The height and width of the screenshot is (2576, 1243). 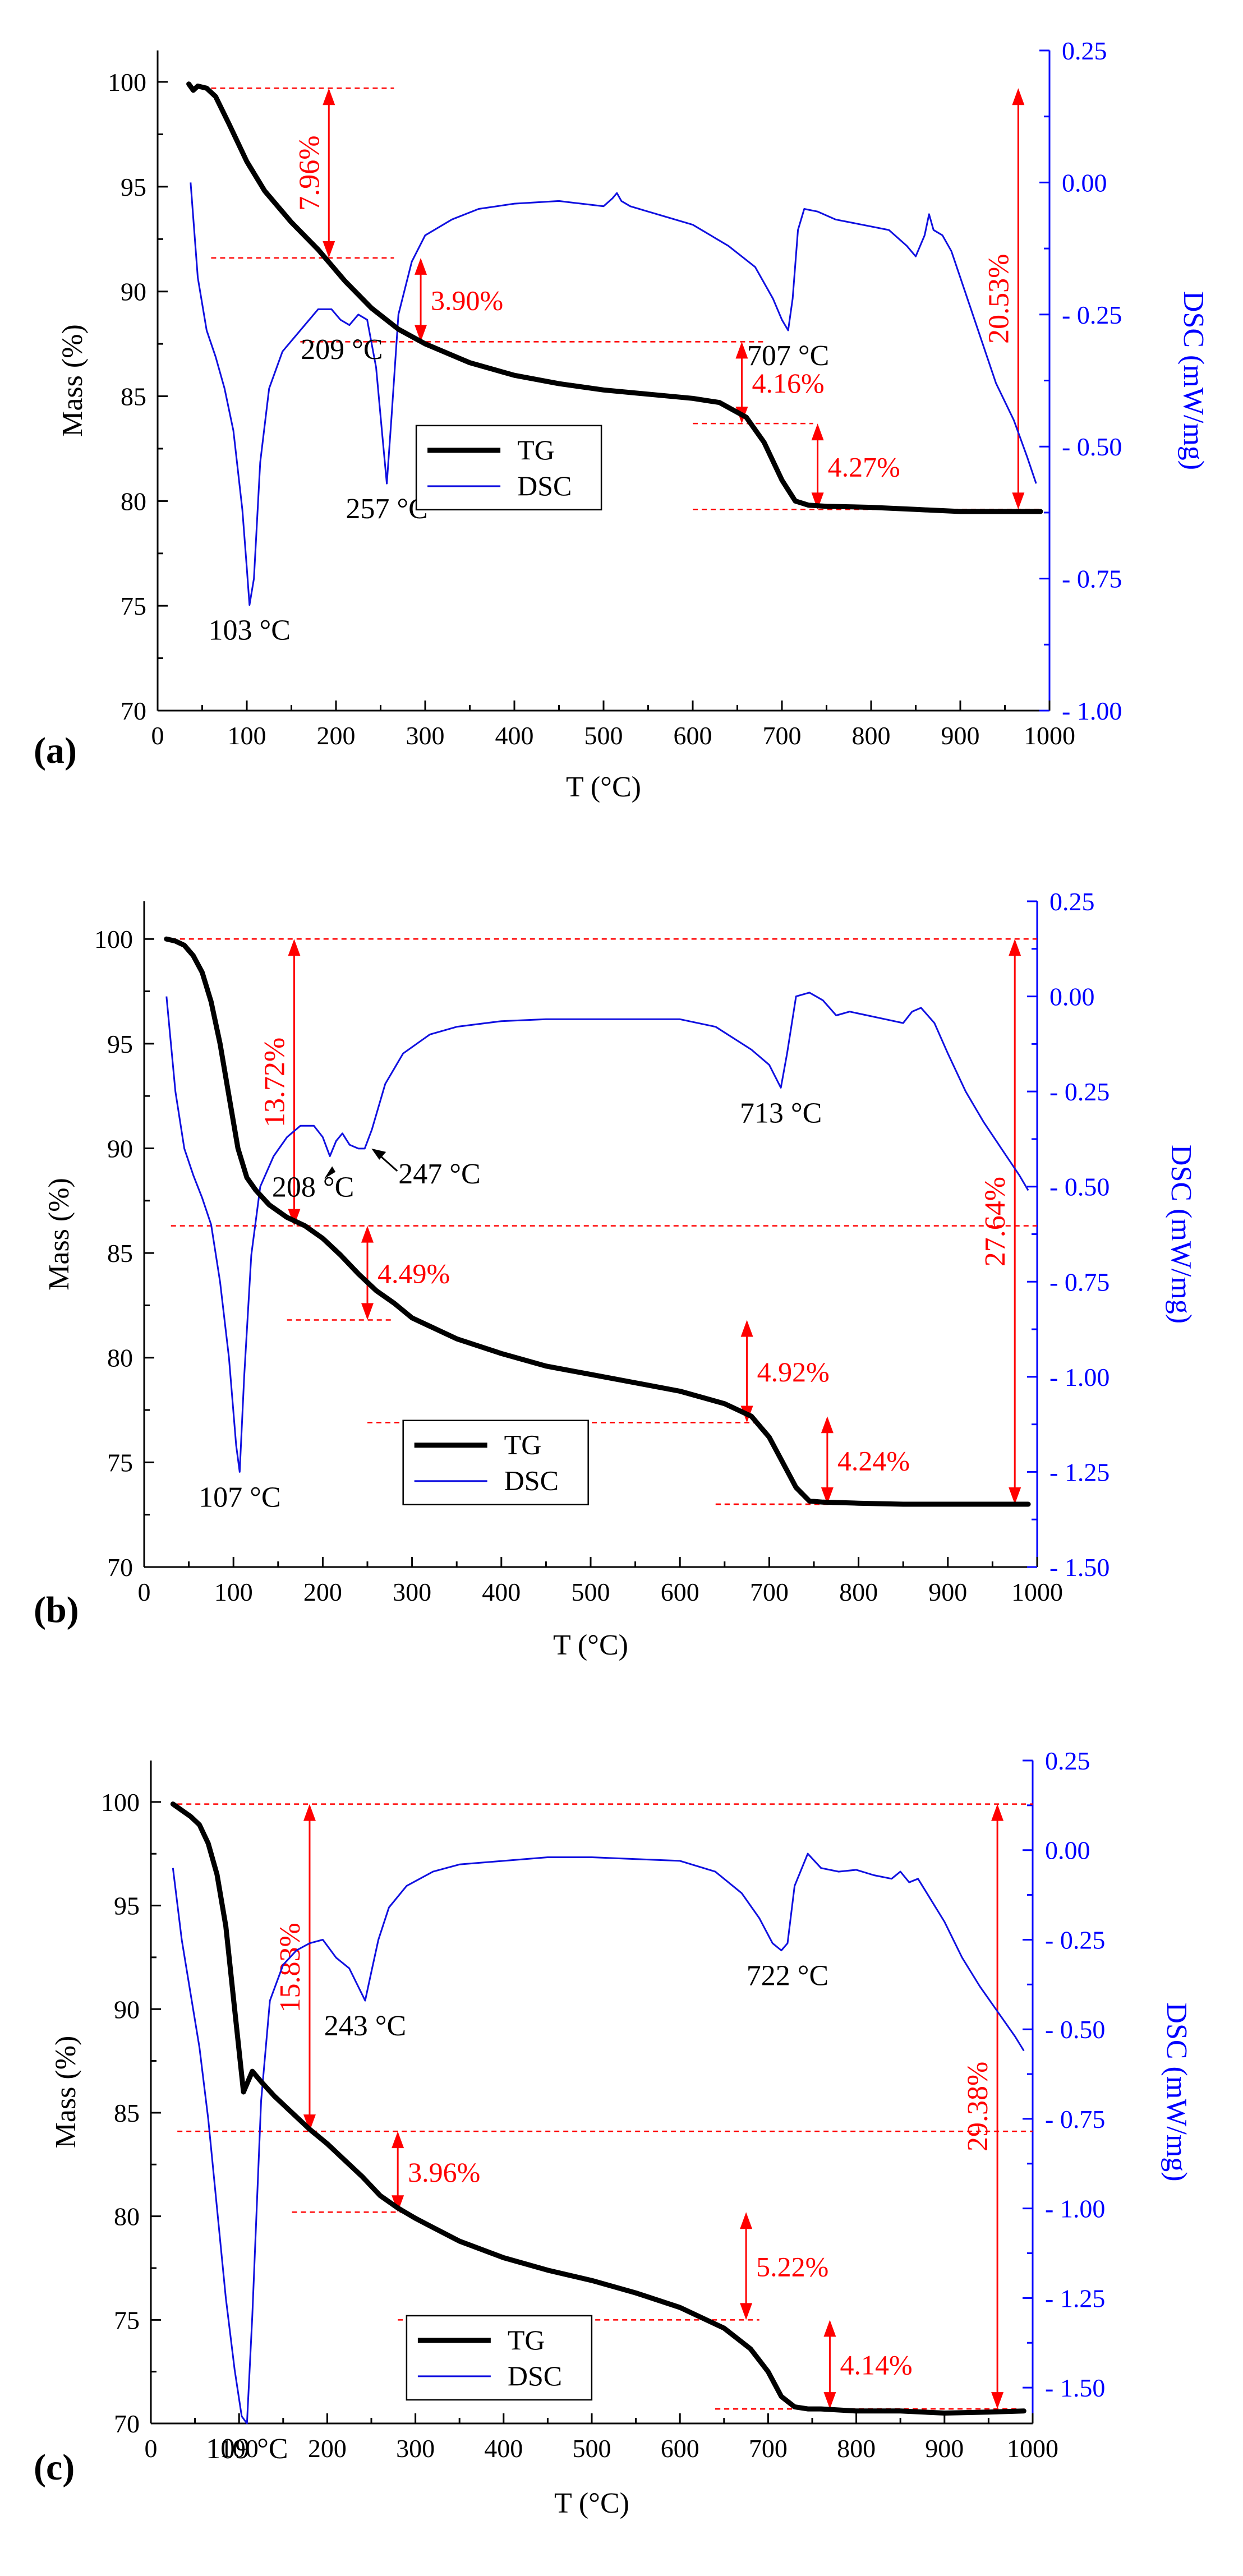 What do you see at coordinates (604, 1082) in the screenshot?
I see `mass-loss-annotation: 13.72%` at bounding box center [604, 1082].